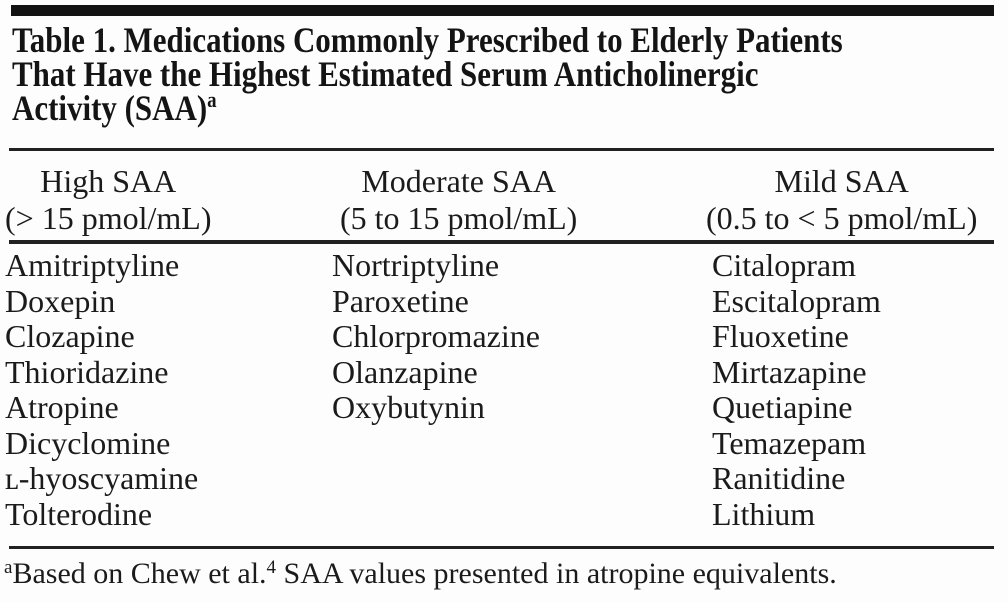  I want to click on title-separator-rule, so click(501, 149).